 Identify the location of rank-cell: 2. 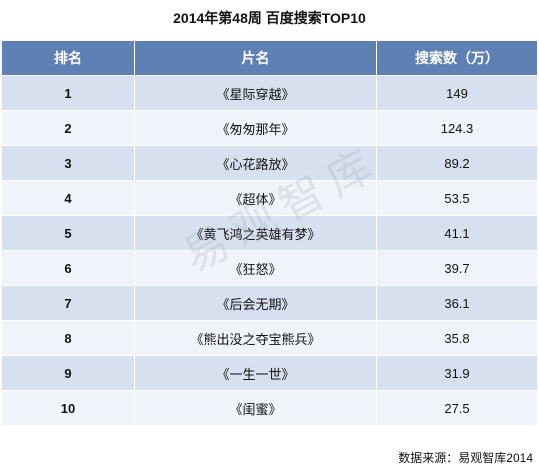
(68, 128).